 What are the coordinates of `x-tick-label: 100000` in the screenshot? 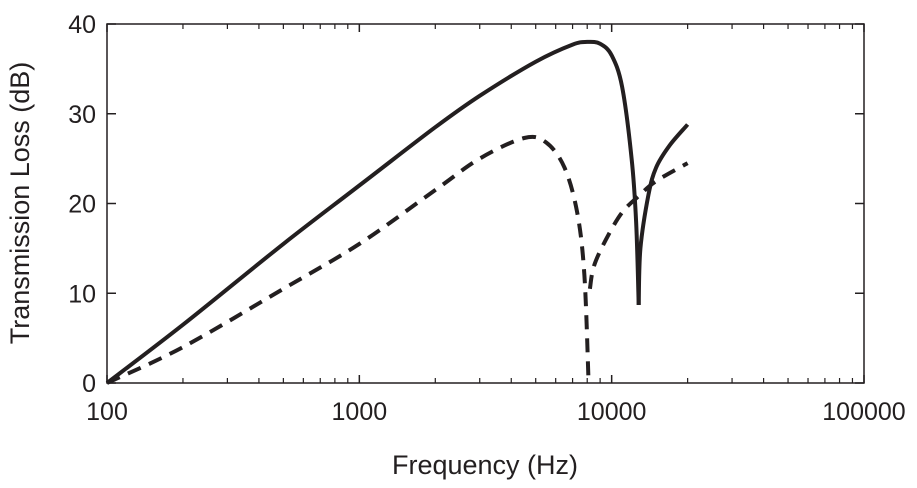 It's located at (863, 412).